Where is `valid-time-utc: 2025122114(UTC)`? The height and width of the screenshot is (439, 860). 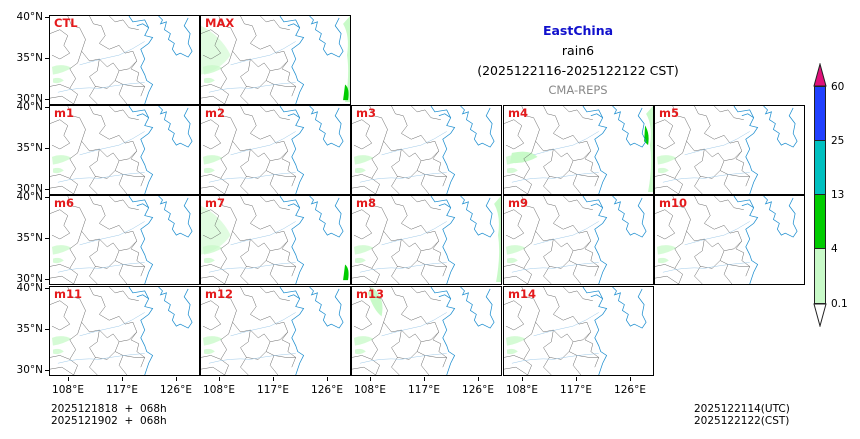
valid-time-utc: 2025122114(UTC) is located at coordinates (742, 409).